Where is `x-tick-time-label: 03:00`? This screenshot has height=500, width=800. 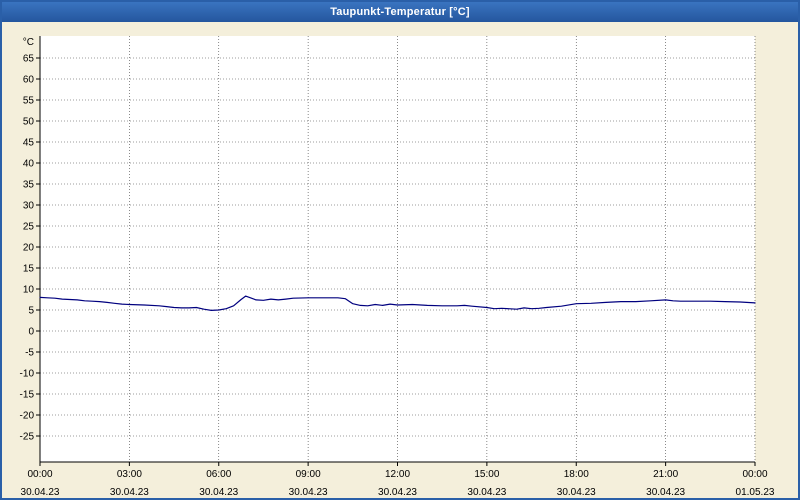
x-tick-time-label: 03:00 is located at coordinates (129, 474).